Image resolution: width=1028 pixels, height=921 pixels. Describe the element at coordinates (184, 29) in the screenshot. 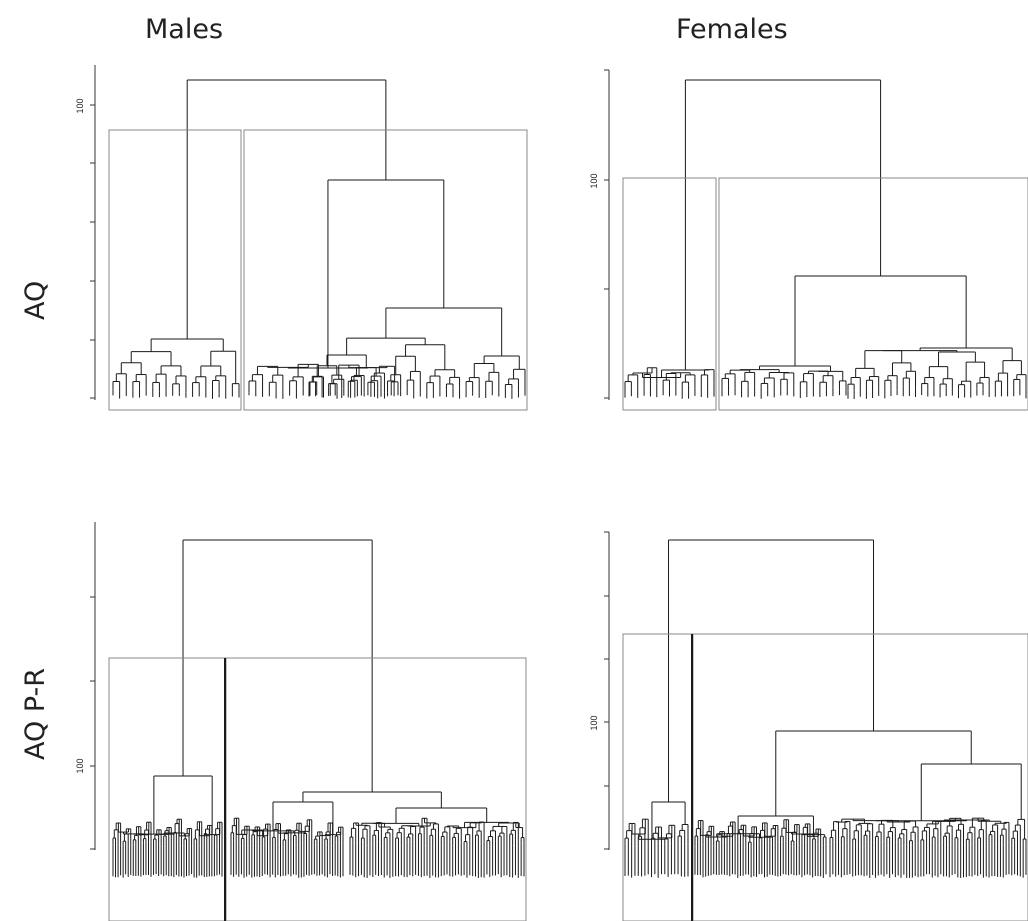

I see `column-label-males: Males` at that location.